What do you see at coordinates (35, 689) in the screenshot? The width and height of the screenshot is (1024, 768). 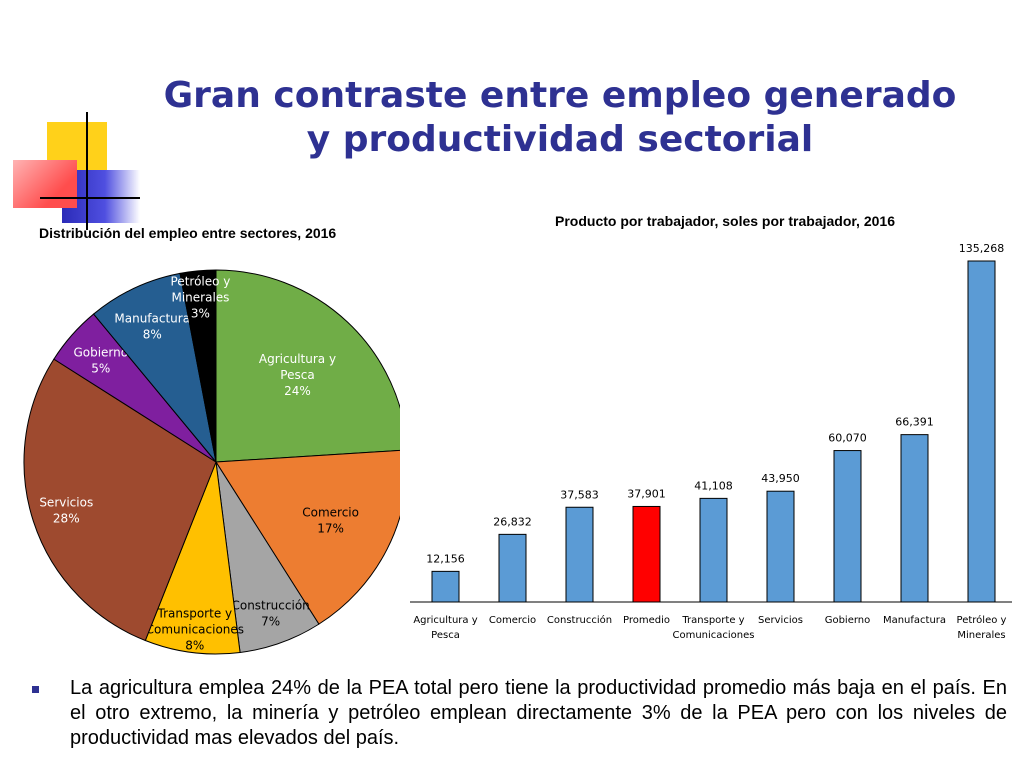 I see `square-bullet-icon` at bounding box center [35, 689].